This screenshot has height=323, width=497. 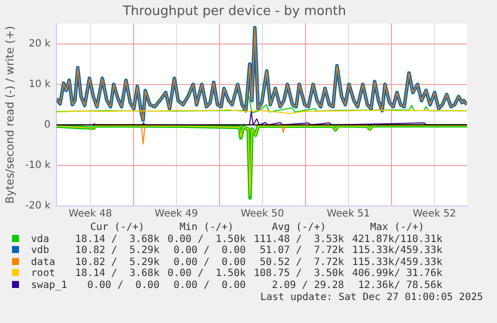 I want to click on y-tick-label: -20 k, so click(x=38, y=206).